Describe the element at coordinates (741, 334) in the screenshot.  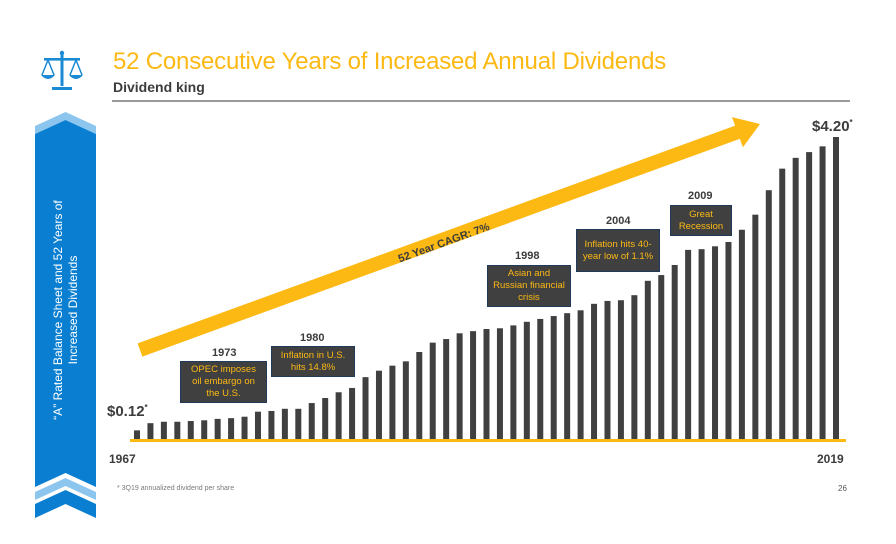
I see `bar-2012` at that location.